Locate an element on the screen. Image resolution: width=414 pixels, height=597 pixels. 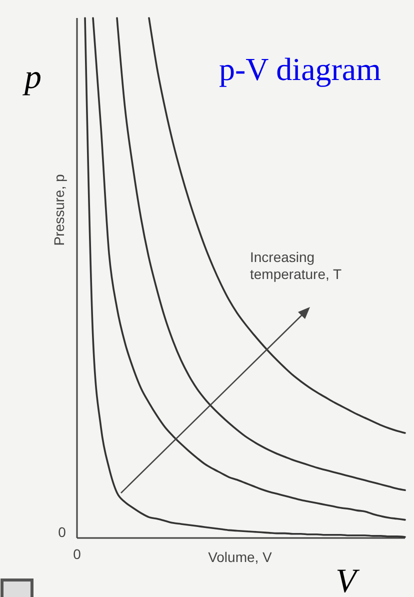
y-axis-title: Pressure, p is located at coordinates (59, 210).